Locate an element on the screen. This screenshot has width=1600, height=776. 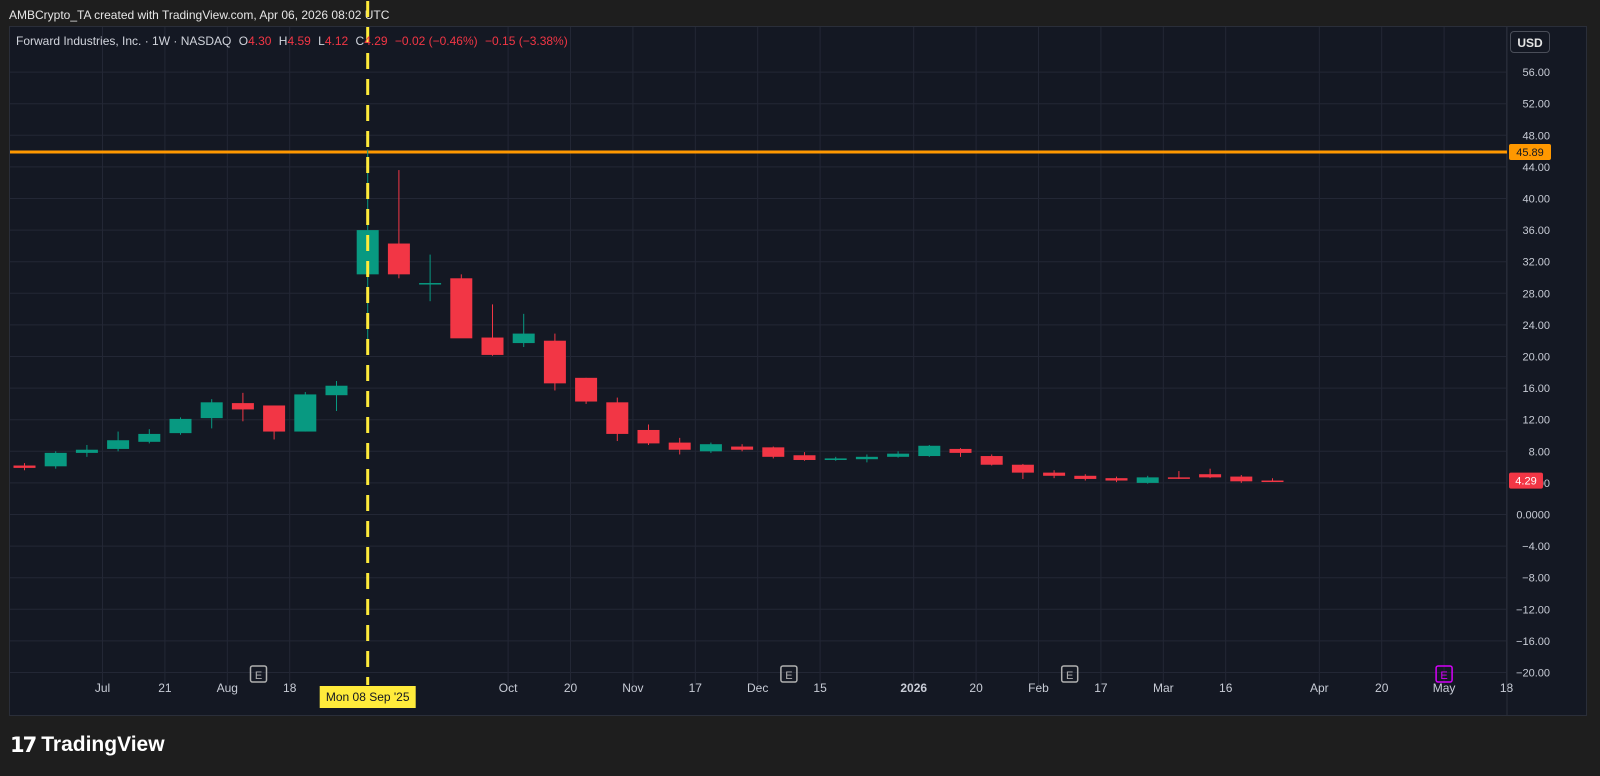
x-tick-label: 15 is located at coordinates (820, 688).